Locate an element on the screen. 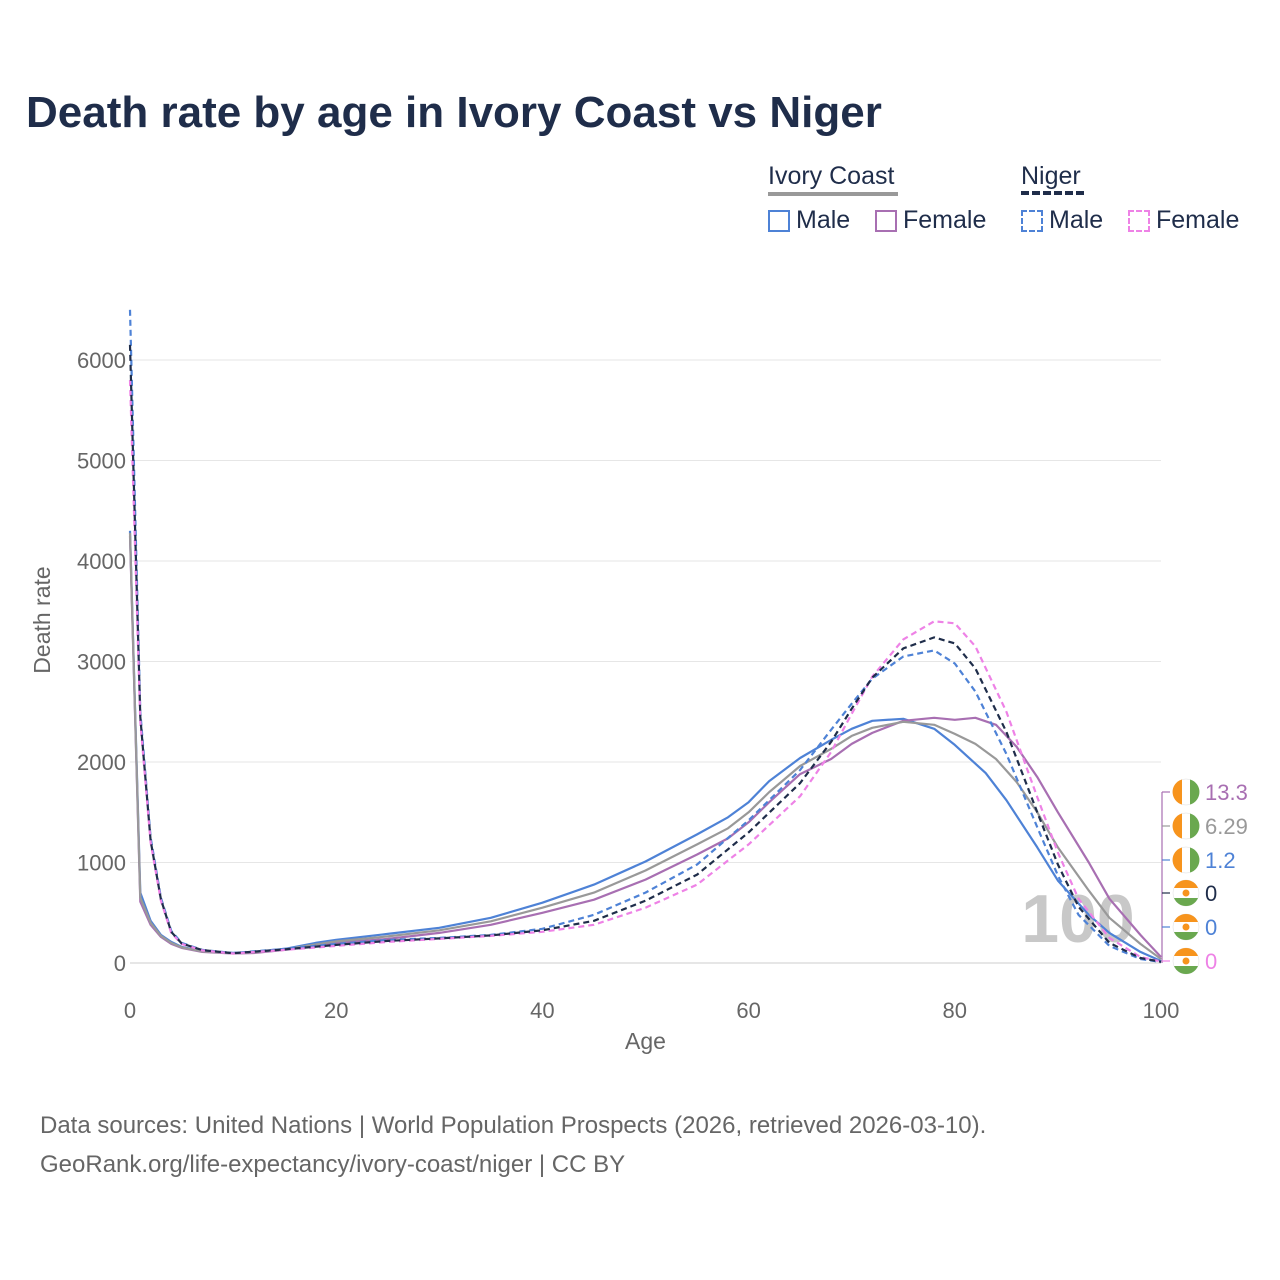  end-label-value: 1.2 is located at coordinates (1220, 860).